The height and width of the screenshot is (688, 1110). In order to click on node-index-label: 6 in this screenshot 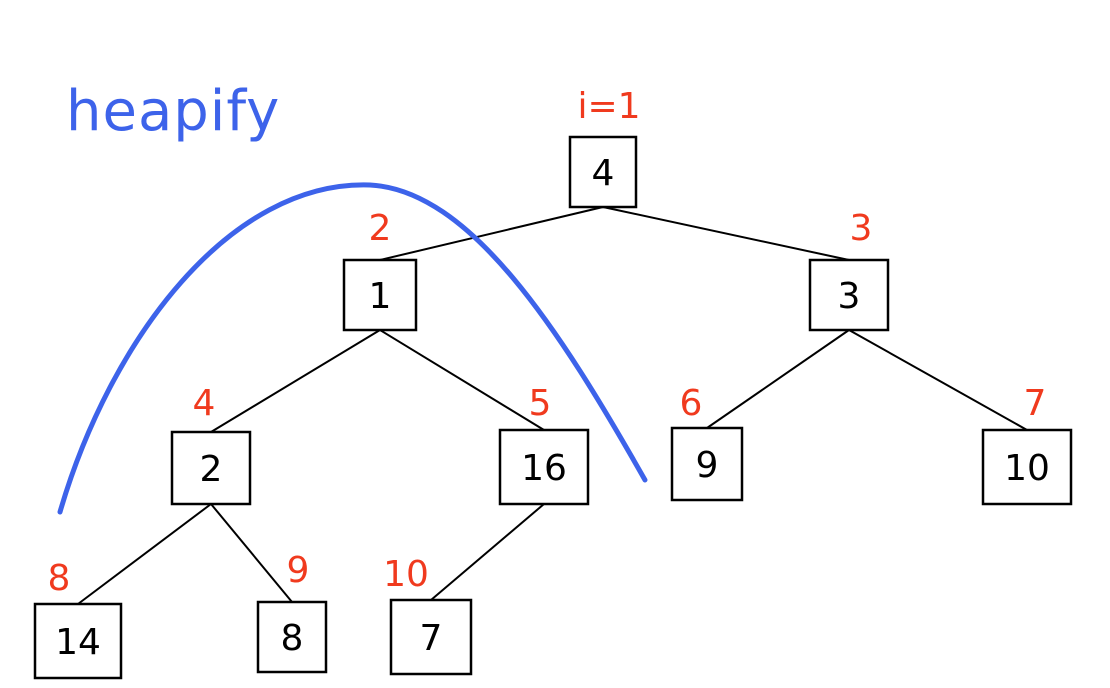, I will do `click(691, 403)`.